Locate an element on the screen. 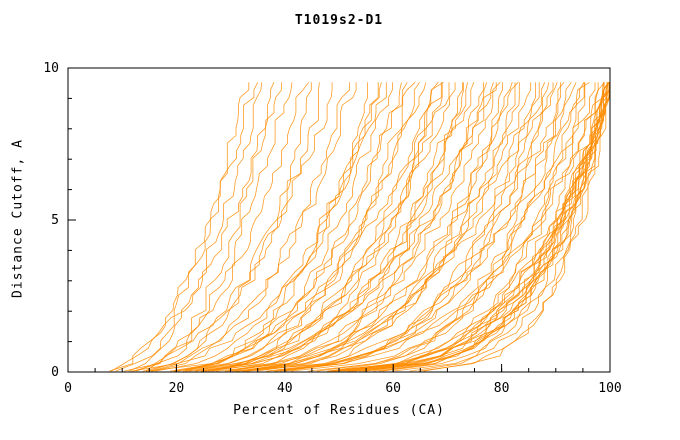 The image size is (680, 440). chart-title: T1019s2-D1 is located at coordinates (339, 20).